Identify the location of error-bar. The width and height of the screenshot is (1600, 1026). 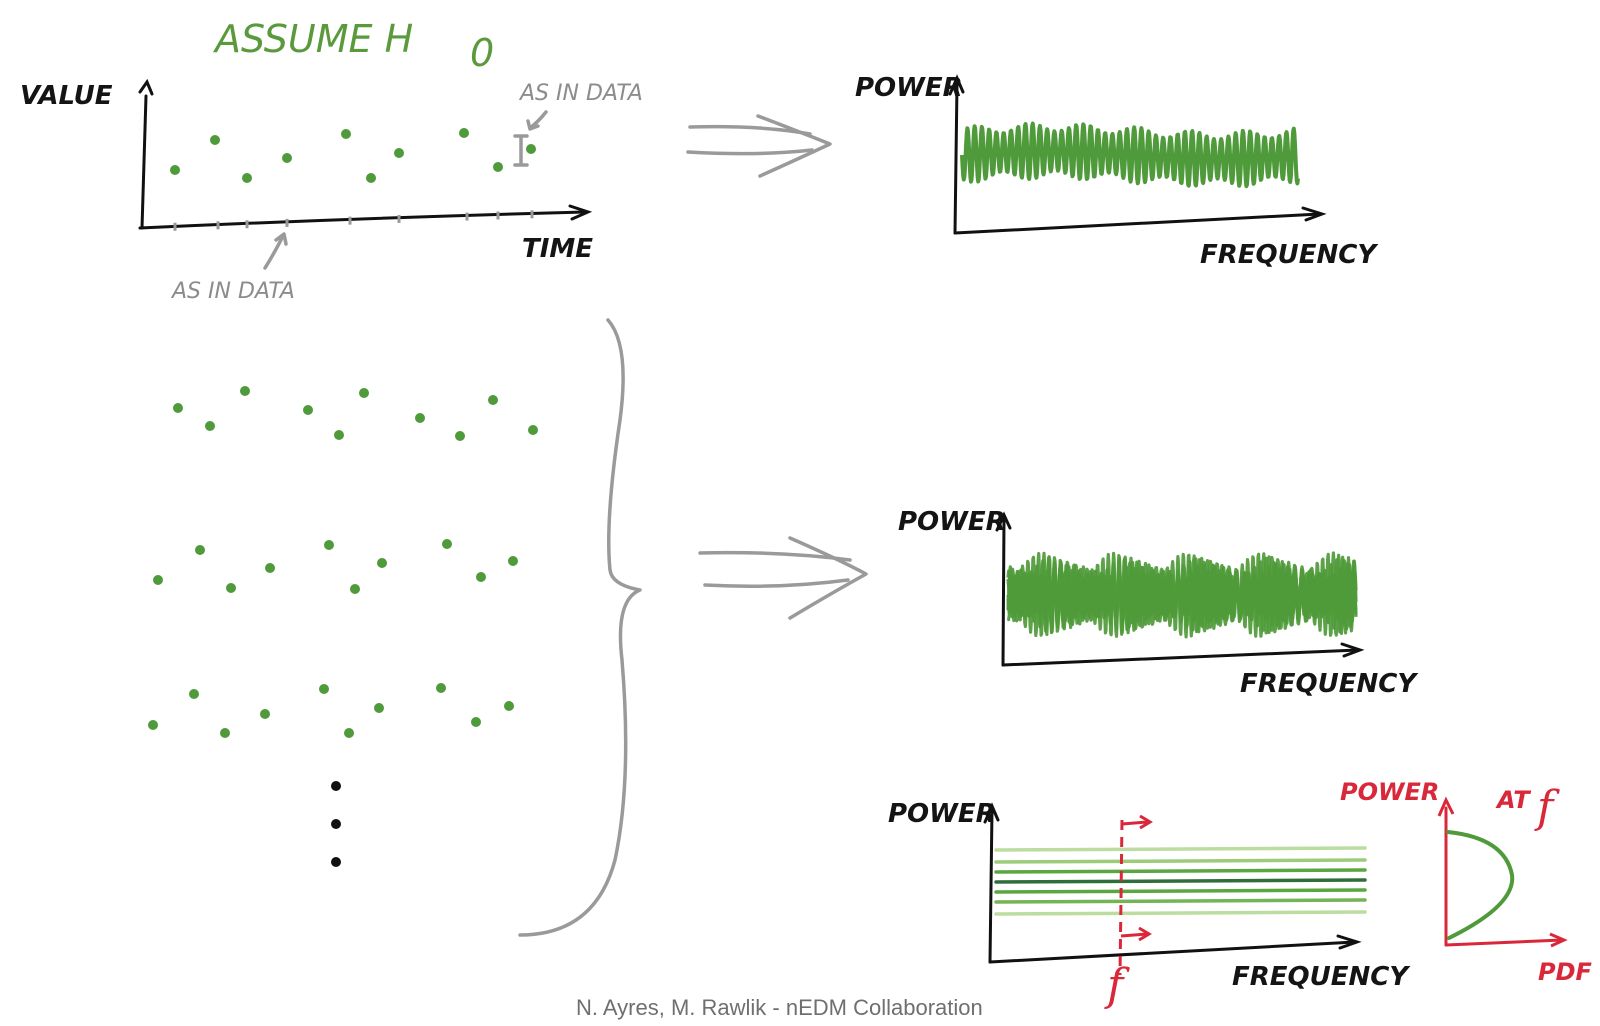
(521, 150).